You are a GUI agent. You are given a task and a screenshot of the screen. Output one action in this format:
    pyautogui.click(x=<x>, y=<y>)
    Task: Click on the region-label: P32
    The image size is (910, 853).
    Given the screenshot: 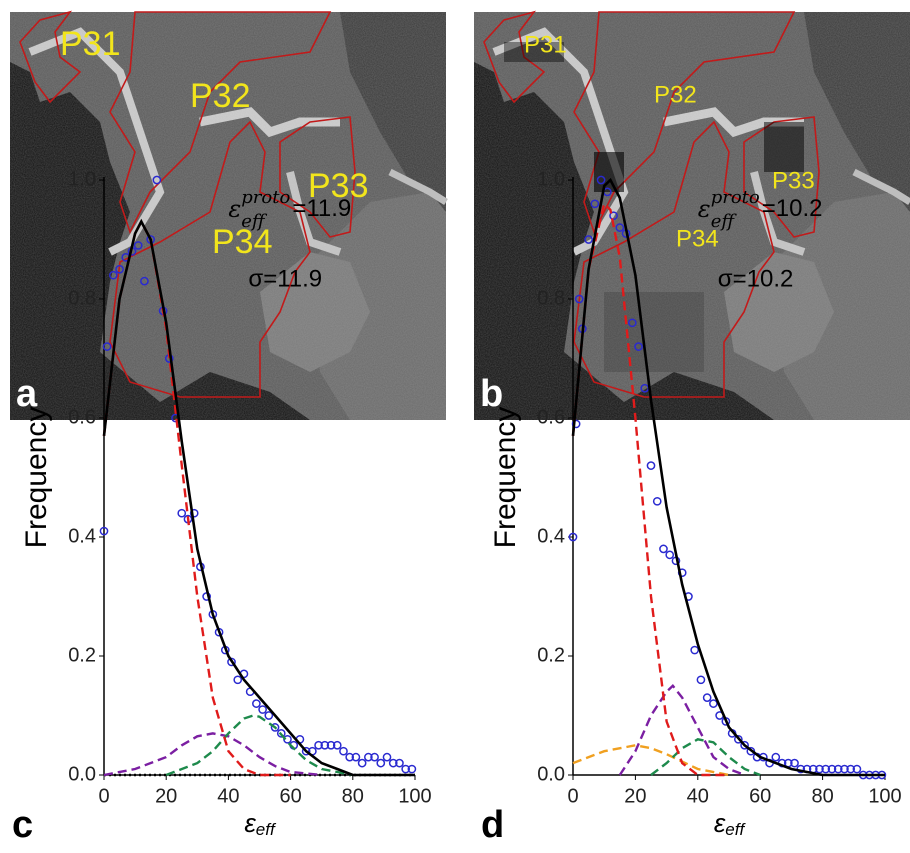 What is the action you would take?
    pyautogui.click(x=220, y=96)
    